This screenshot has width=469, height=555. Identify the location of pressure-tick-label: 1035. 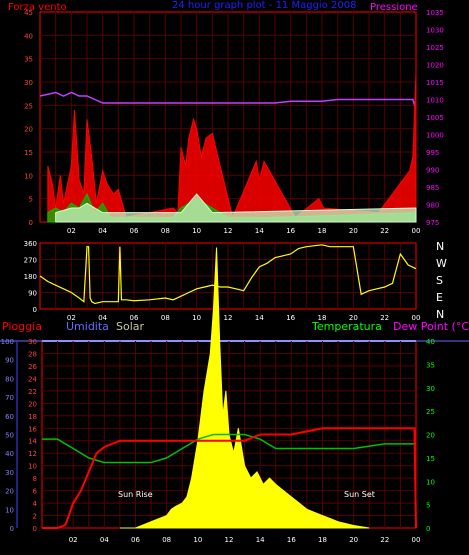
(435, 13).